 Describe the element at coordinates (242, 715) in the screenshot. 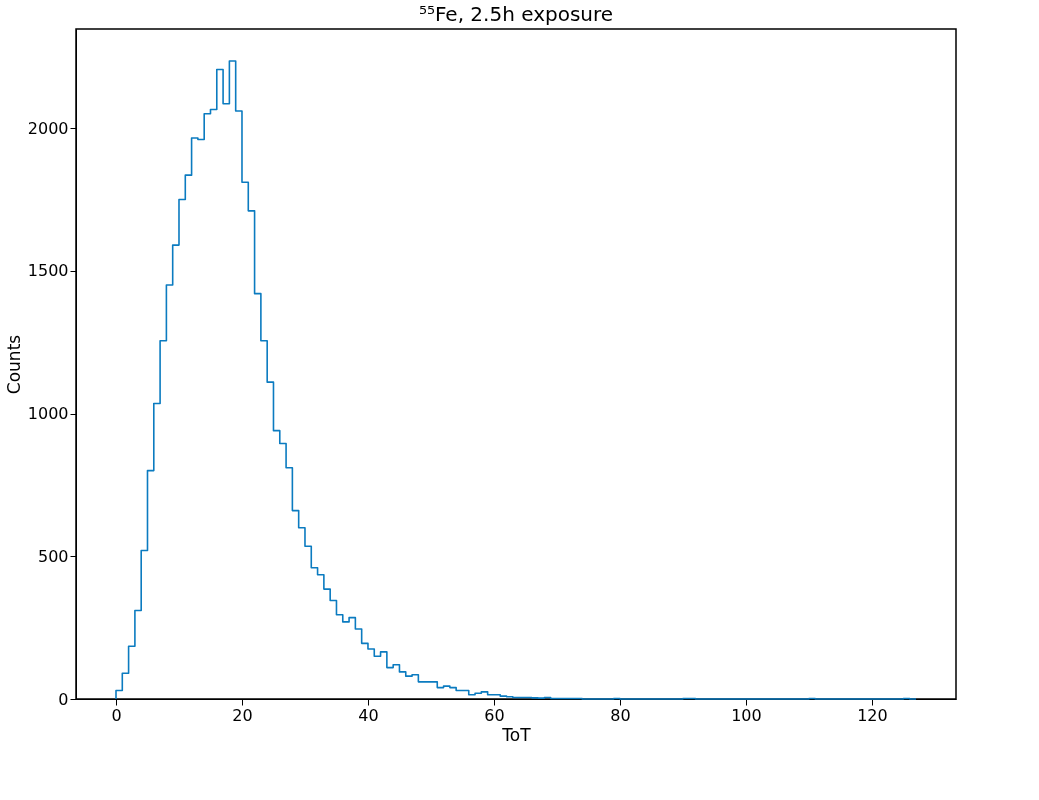

I see `x-tick-label: 20` at that location.